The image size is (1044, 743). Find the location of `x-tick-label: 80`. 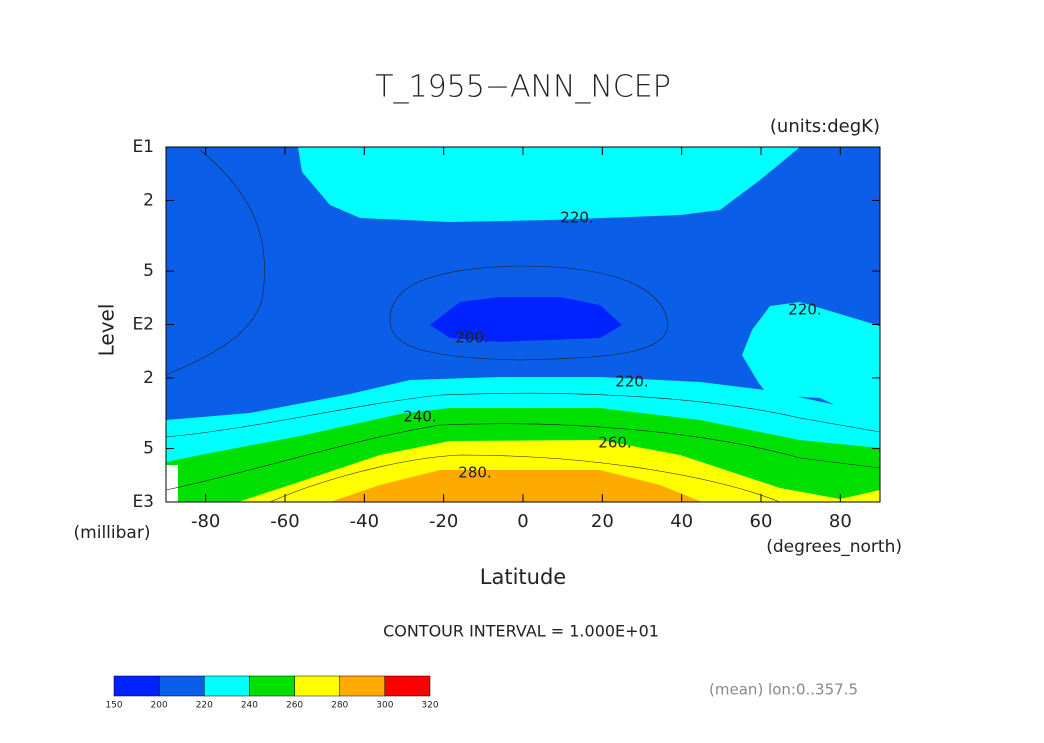

x-tick-label: 80 is located at coordinates (840, 521).